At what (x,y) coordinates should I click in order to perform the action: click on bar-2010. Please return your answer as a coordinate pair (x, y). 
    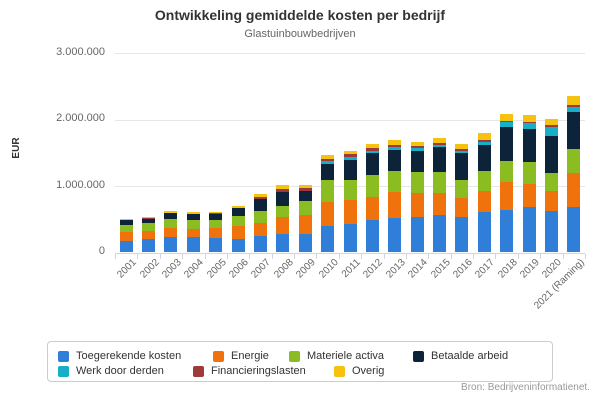
    Looking at the image, I should click on (328, 203).